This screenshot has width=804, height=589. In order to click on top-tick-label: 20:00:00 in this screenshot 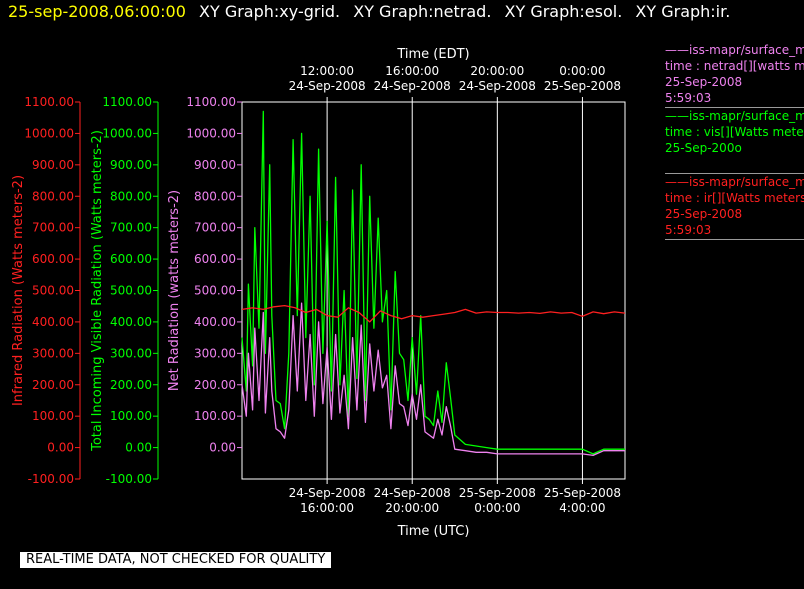, I will do `click(497, 71)`.